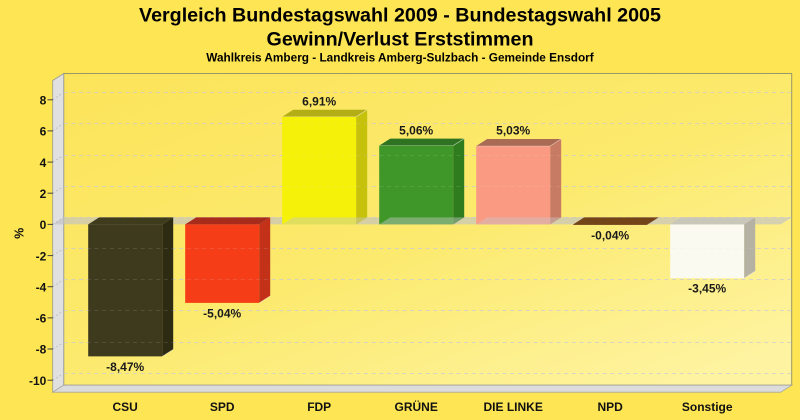 The height and width of the screenshot is (420, 800). Describe the element at coordinates (400, 40) in the screenshot. I see `svg-text: Gewinn/Verlust Erststimmen` at that location.